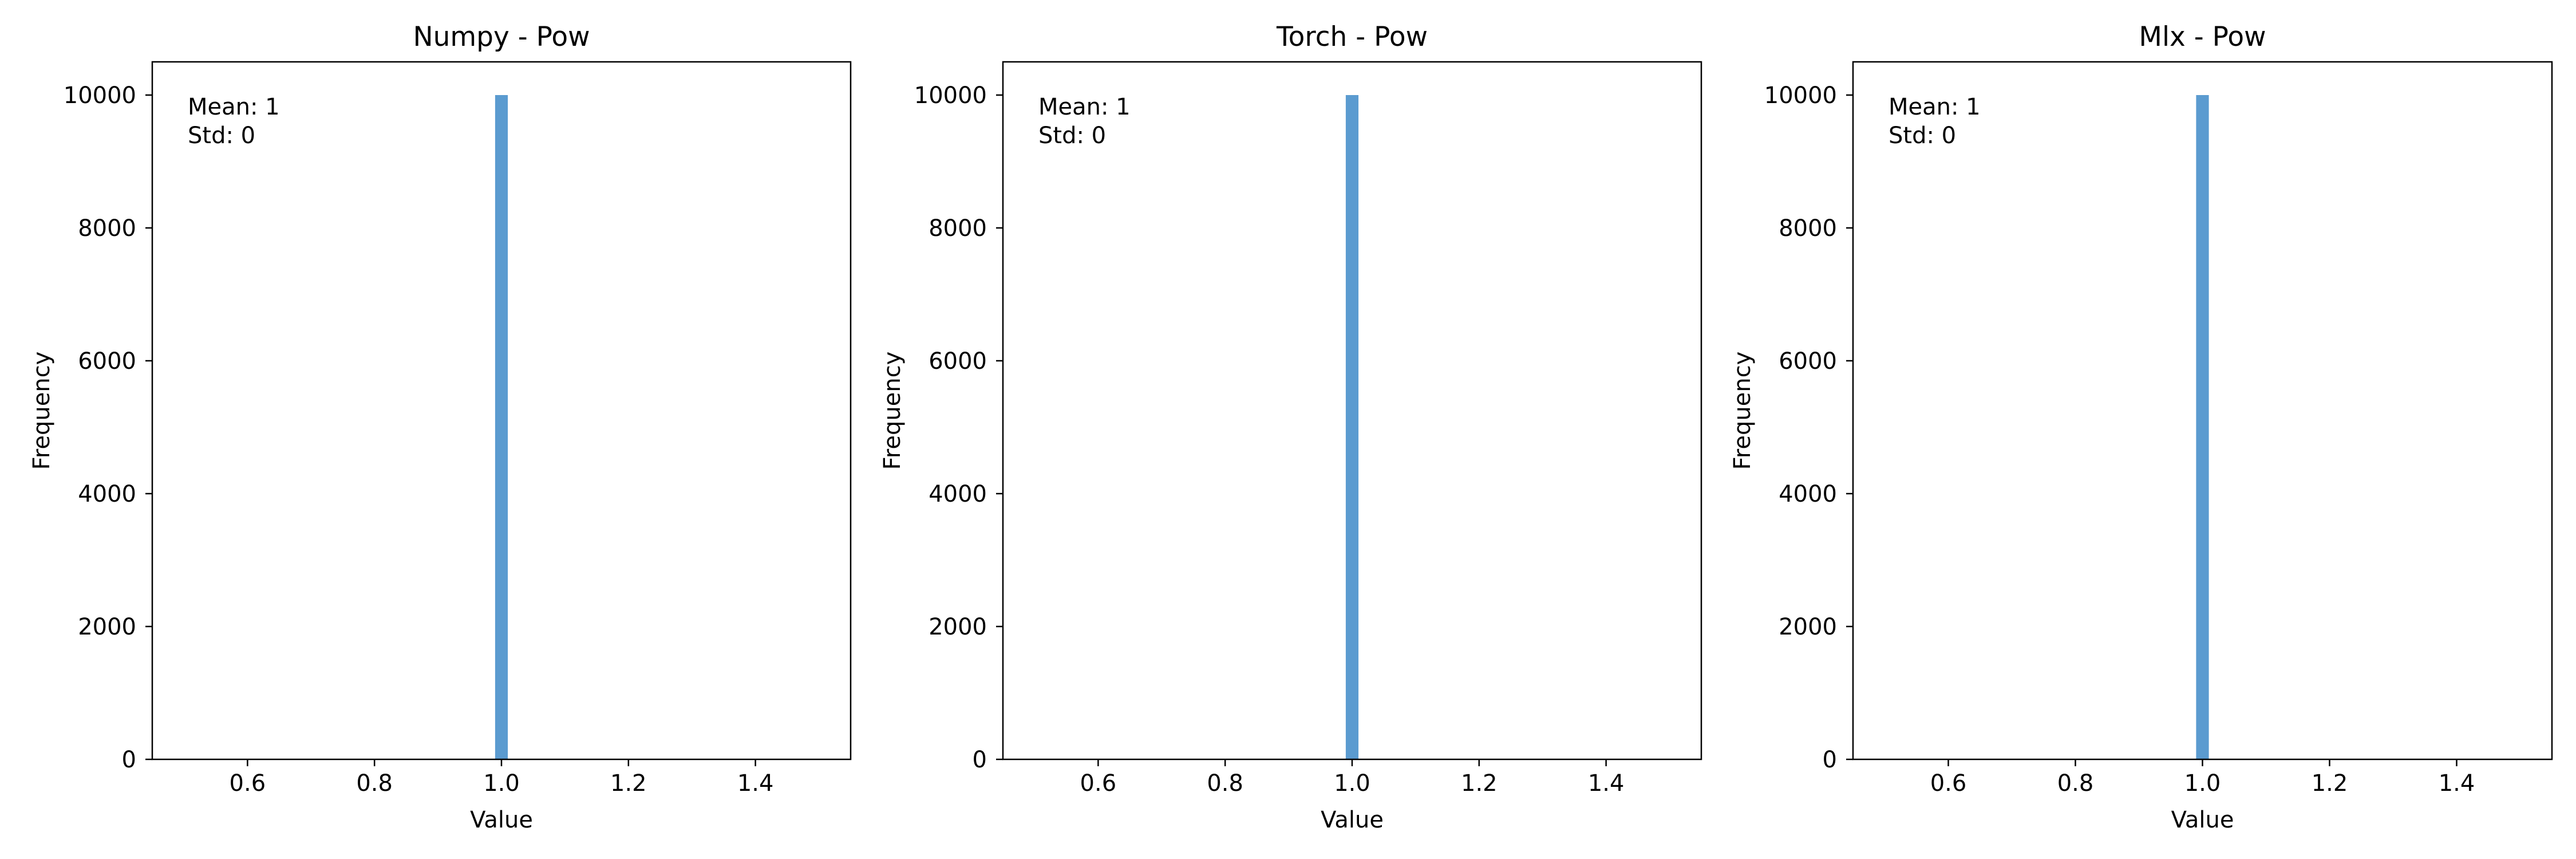 Image resolution: width=2576 pixels, height=859 pixels. What do you see at coordinates (2202, 37) in the screenshot?
I see `panel-title: Mlx - Pow` at bounding box center [2202, 37].